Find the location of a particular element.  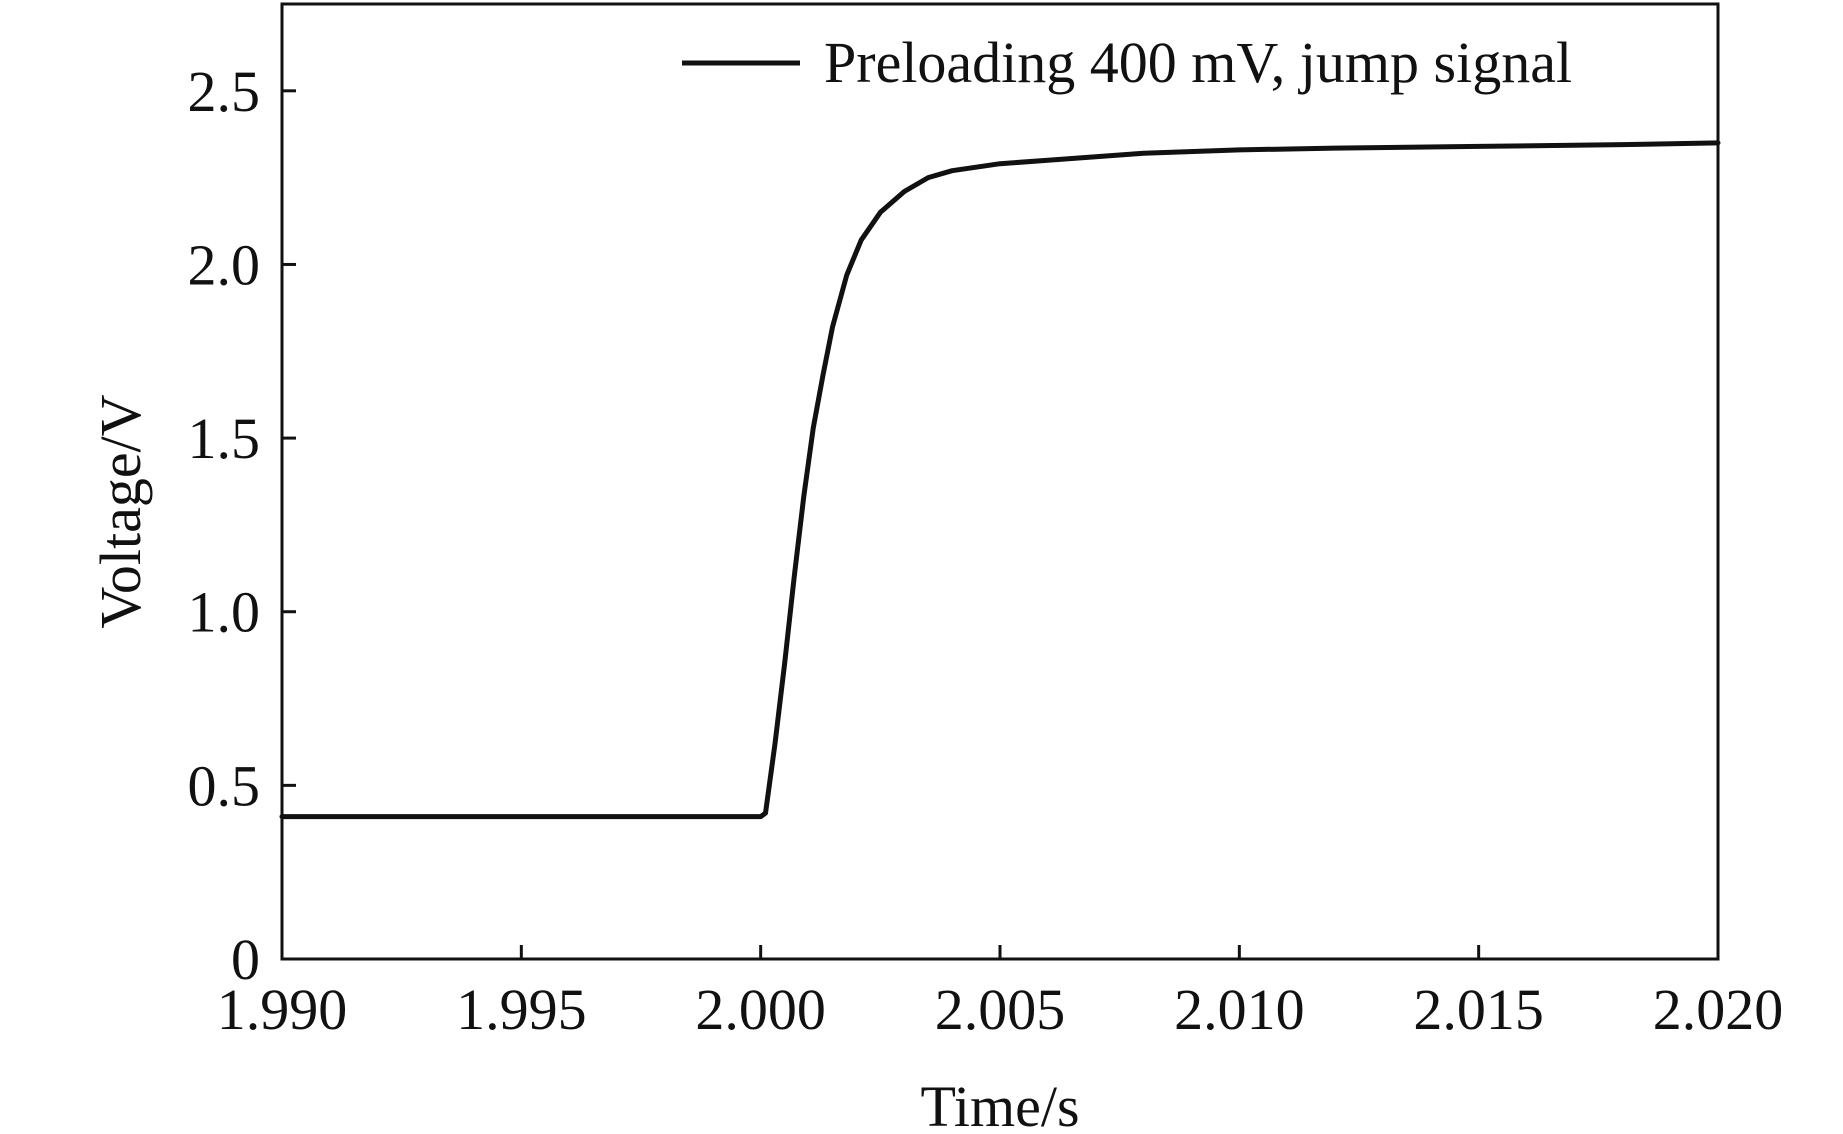

y-tick-label: 2.5 is located at coordinates (224, 91).